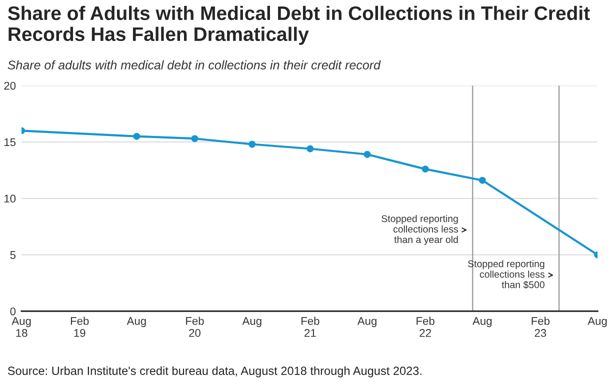 The image size is (616, 389). I want to click on ref-line-label: Stopped reporting collections less than a year old, so click(420, 229).